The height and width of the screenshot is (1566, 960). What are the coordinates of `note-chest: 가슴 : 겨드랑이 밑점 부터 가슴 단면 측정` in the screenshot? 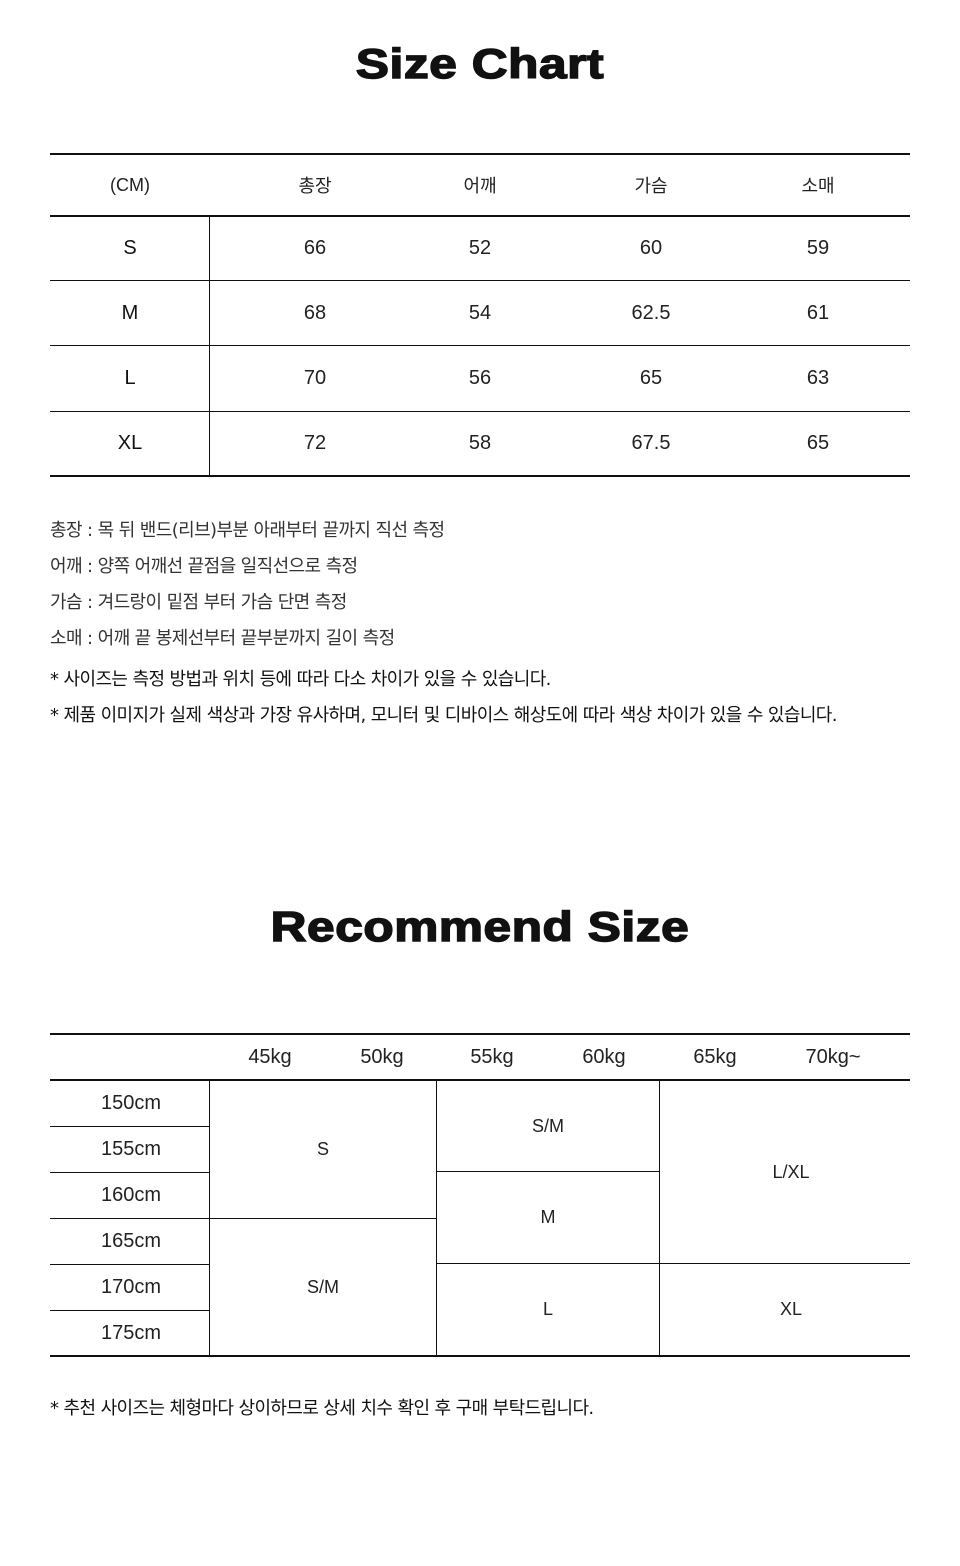 It's located at (198, 602).